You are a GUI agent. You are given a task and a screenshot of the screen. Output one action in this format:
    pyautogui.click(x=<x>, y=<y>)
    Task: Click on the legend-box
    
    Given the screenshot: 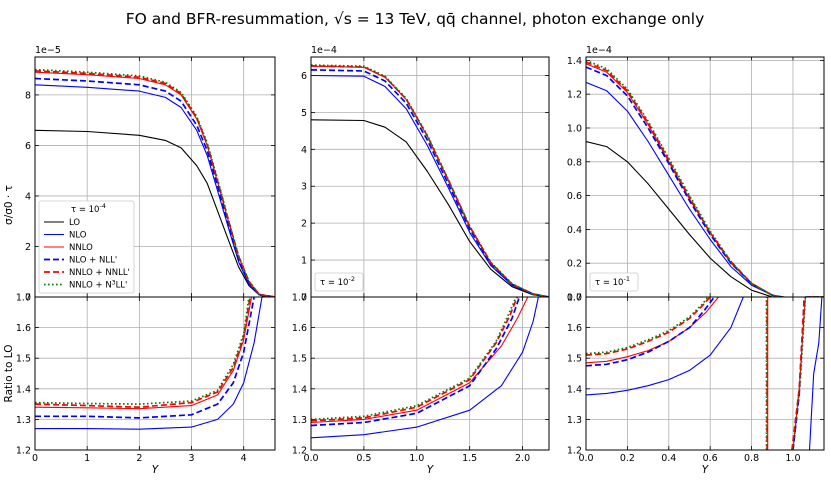 What is the action you would take?
    pyautogui.click(x=86, y=247)
    